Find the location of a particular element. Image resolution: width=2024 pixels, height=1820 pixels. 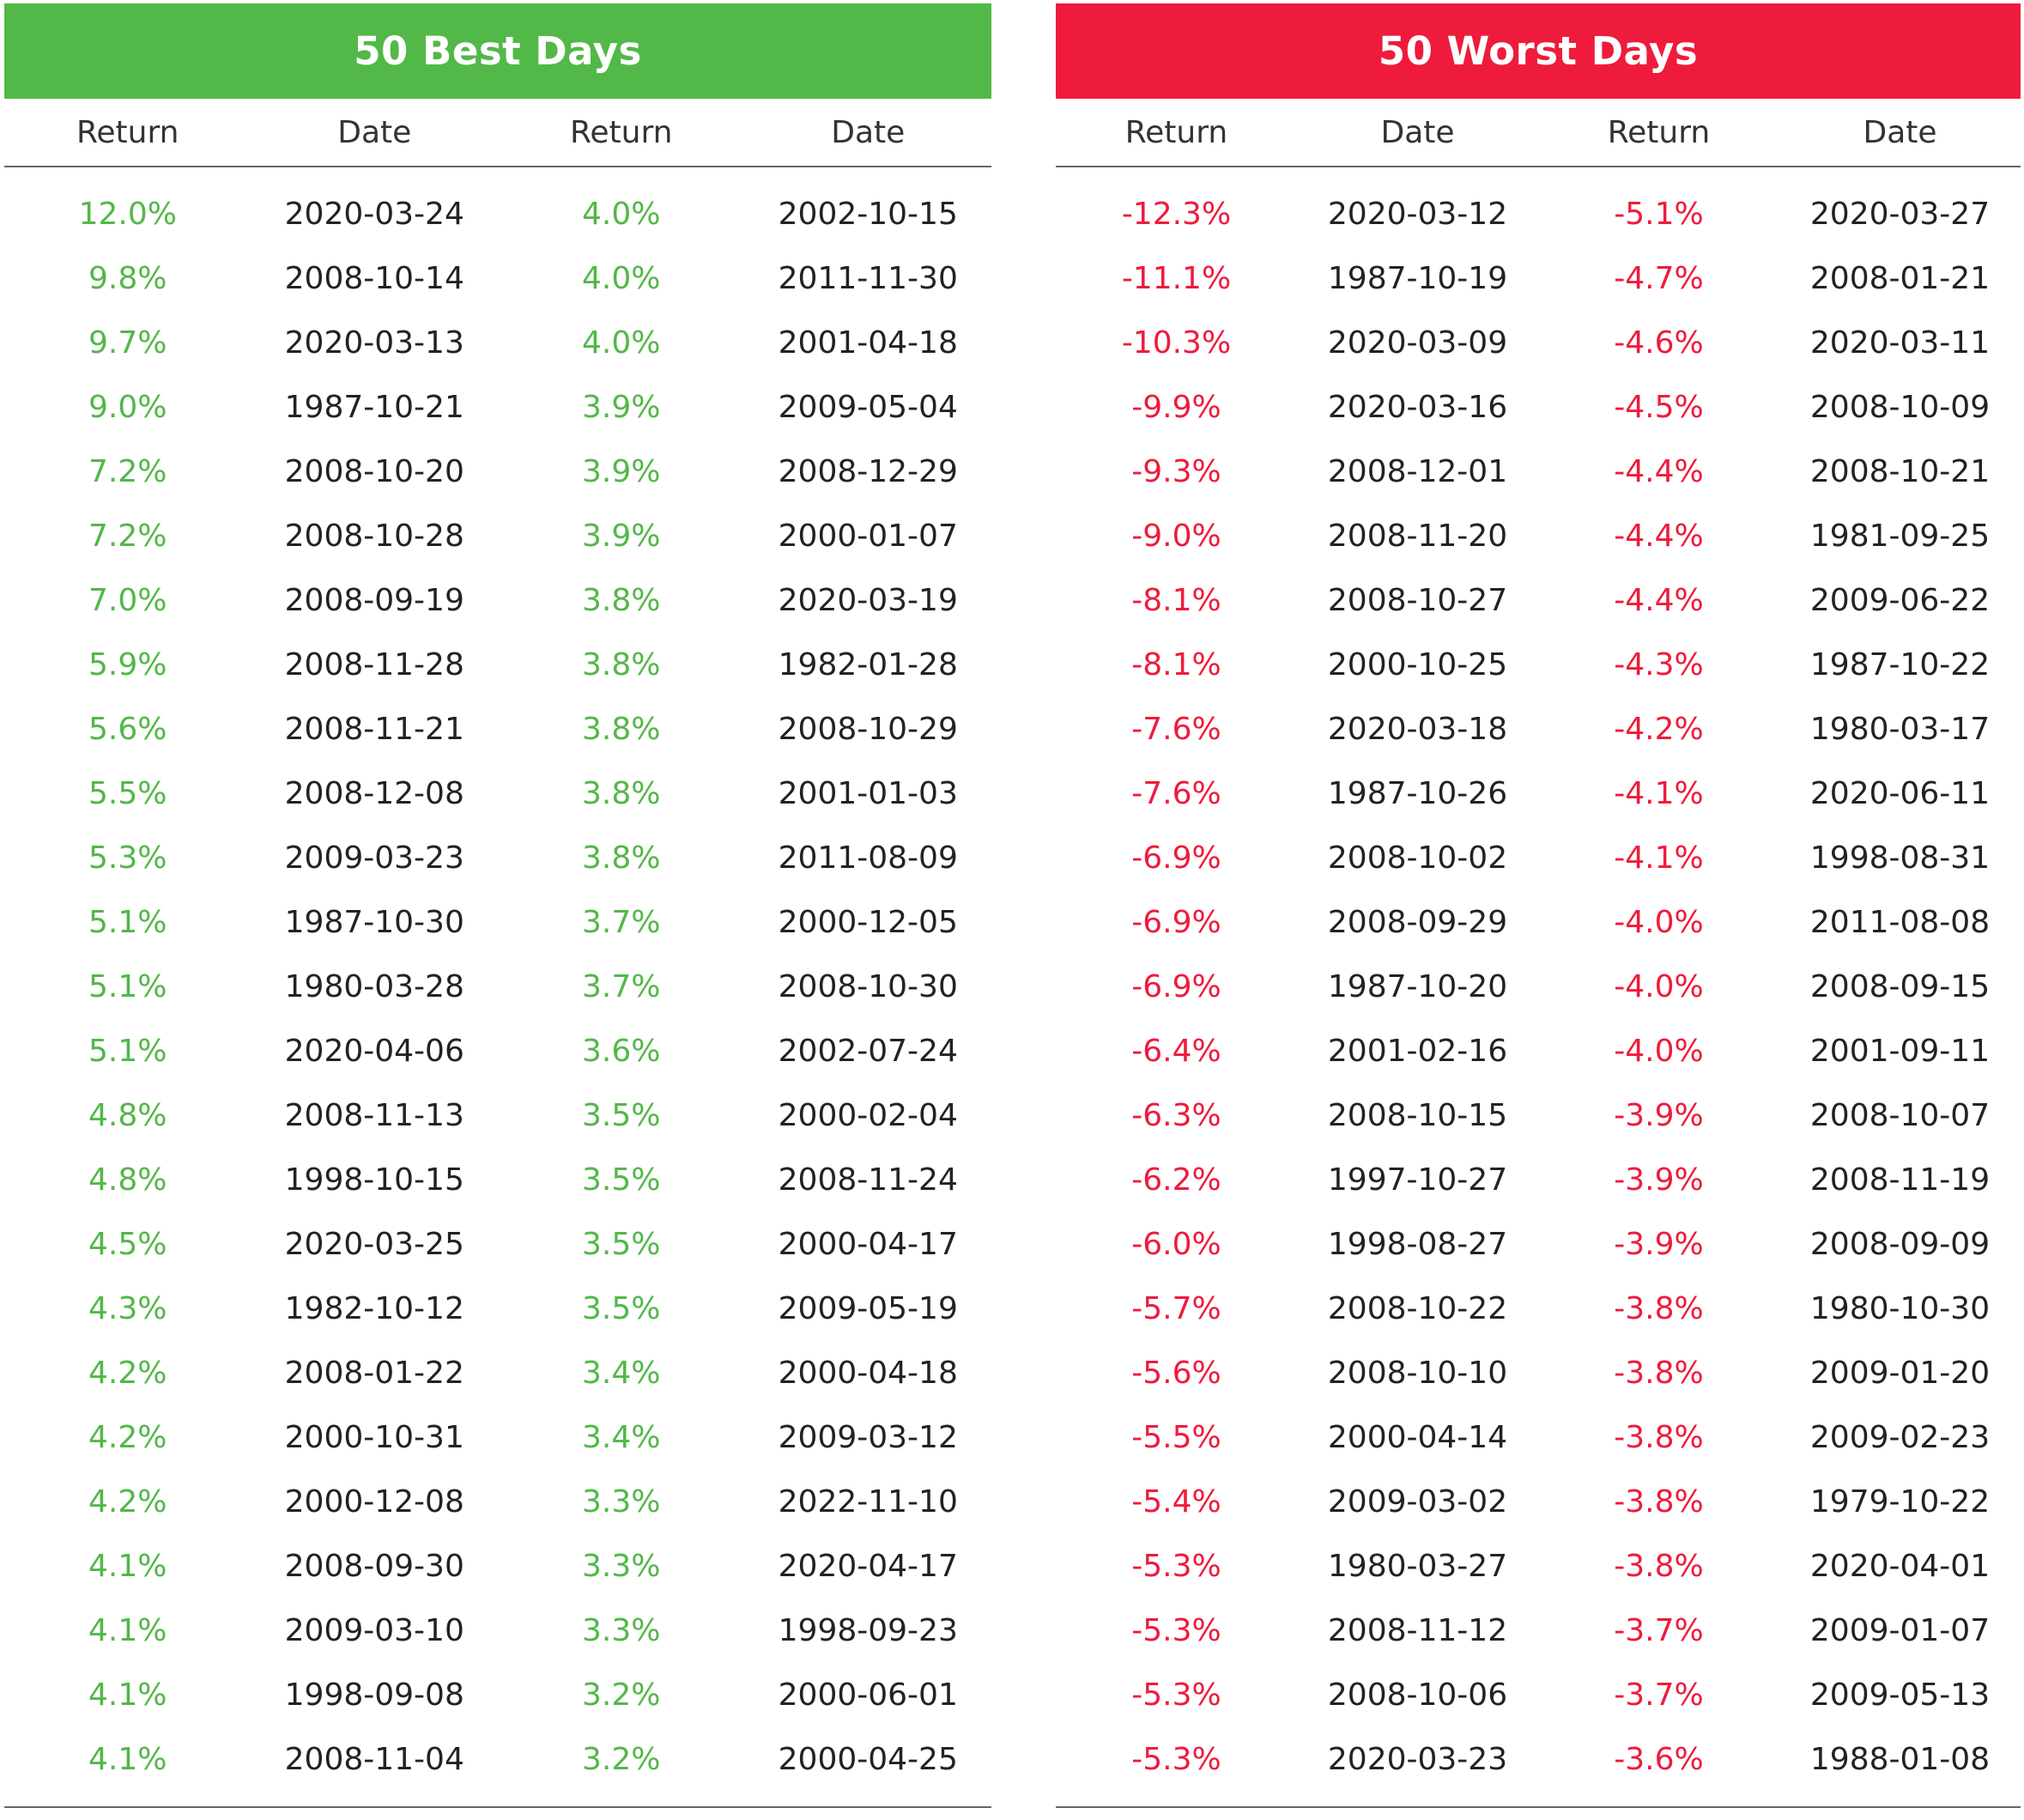

date-cell: 2020-03-19 is located at coordinates (868, 600).